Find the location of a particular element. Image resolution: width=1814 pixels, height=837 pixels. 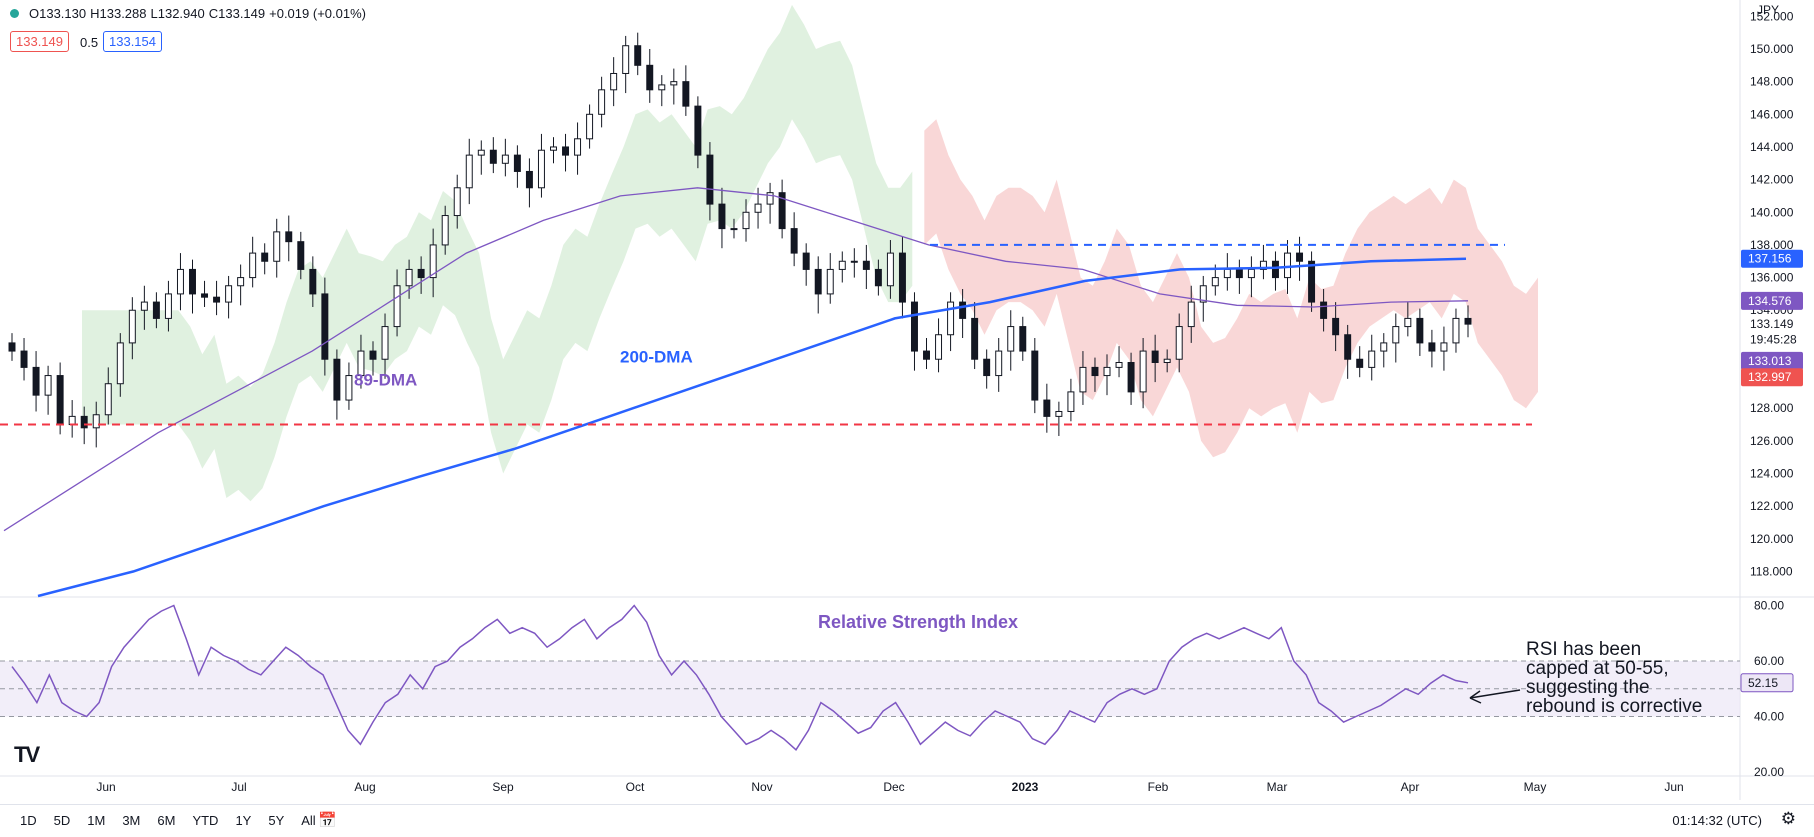

rsi-note-line: RSI has been is located at coordinates (1584, 649).